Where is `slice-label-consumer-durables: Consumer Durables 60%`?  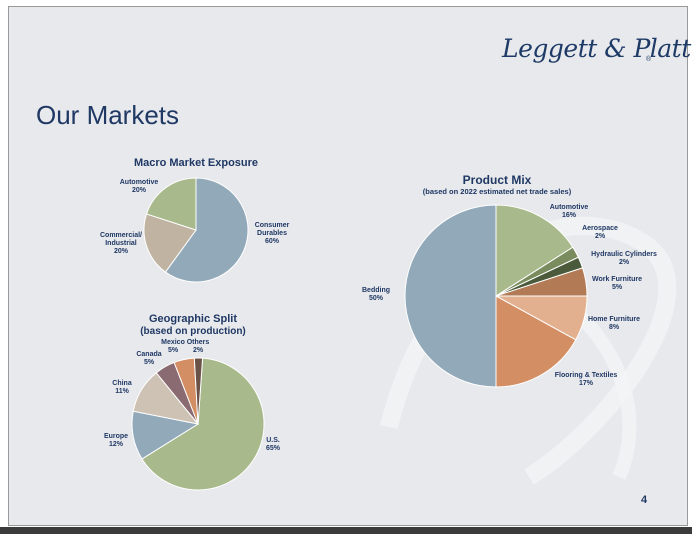
slice-label-consumer-durables: Consumer Durables 60% is located at coordinates (272, 233).